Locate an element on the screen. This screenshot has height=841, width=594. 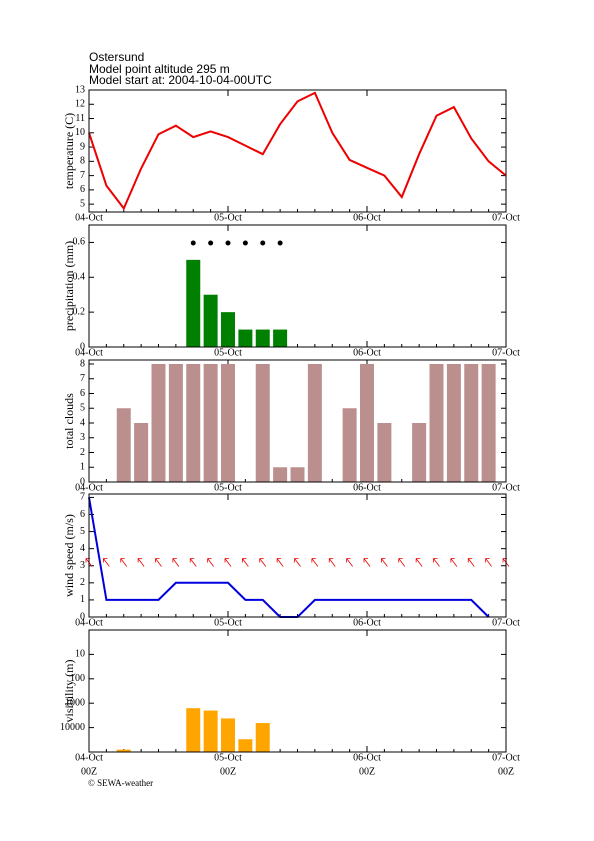
start-text: Model start at: 2004-10-04-00UTC is located at coordinates (180, 80).